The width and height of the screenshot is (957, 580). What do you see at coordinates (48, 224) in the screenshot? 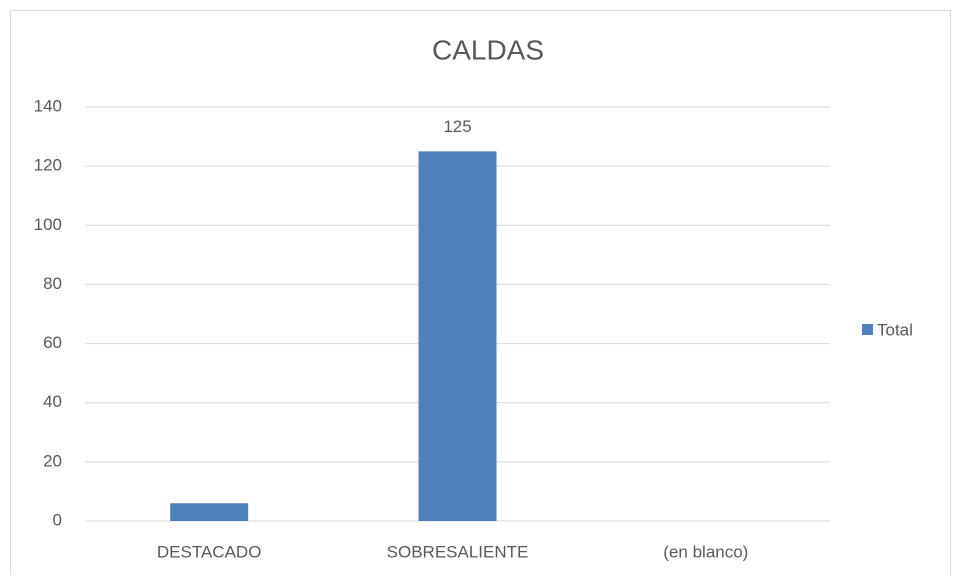
I see `y-tick-label: 100` at bounding box center [48, 224].